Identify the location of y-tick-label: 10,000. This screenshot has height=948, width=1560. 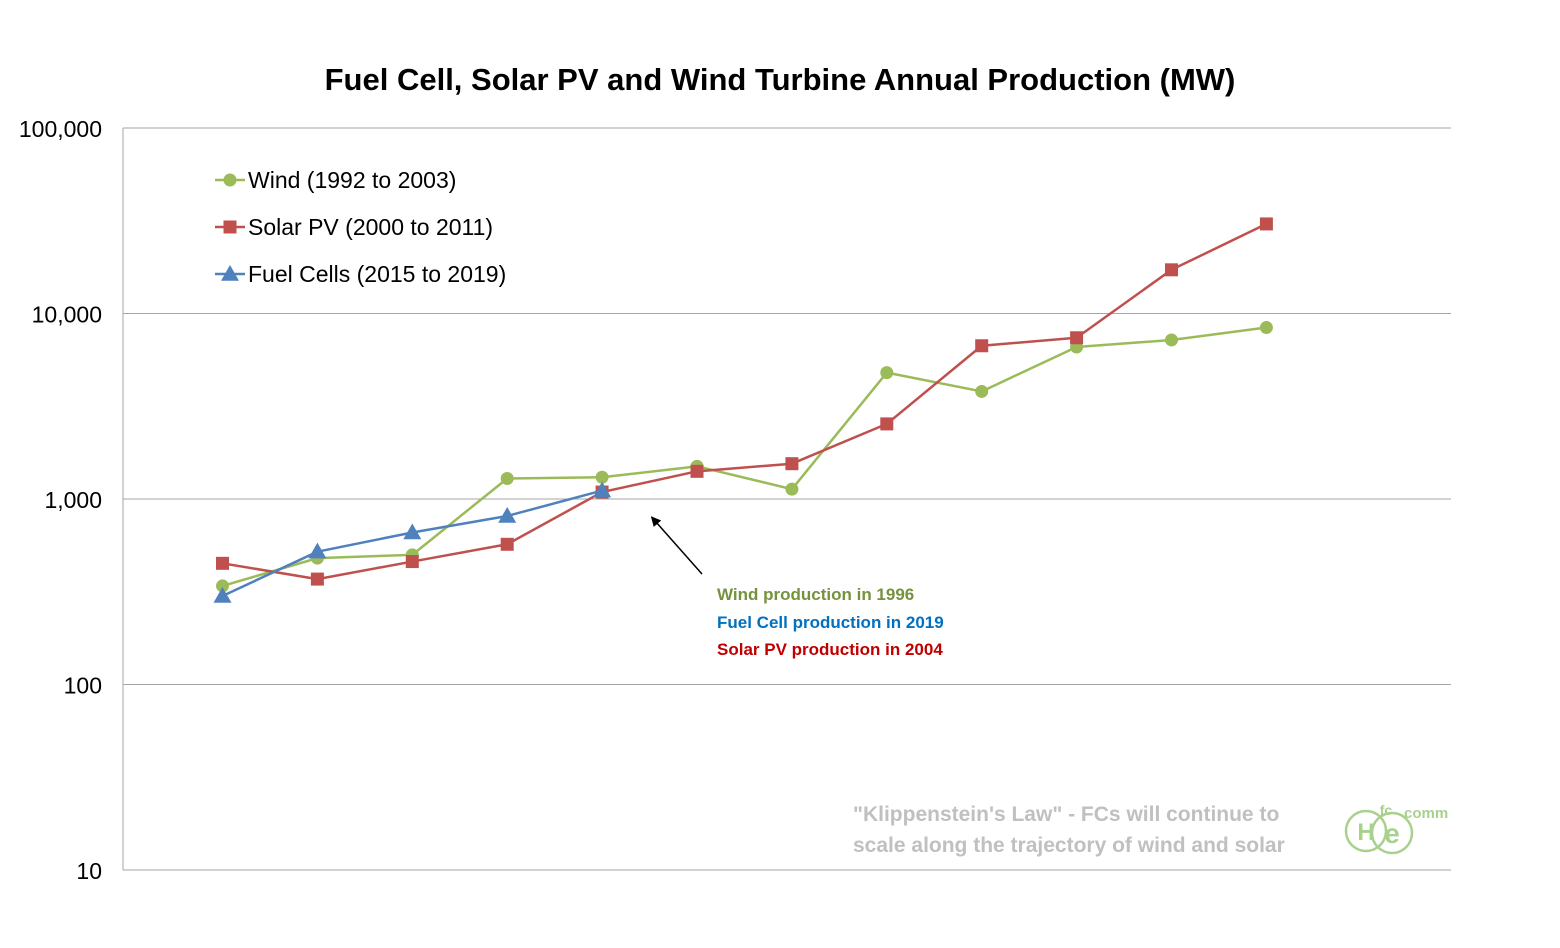
(67, 315).